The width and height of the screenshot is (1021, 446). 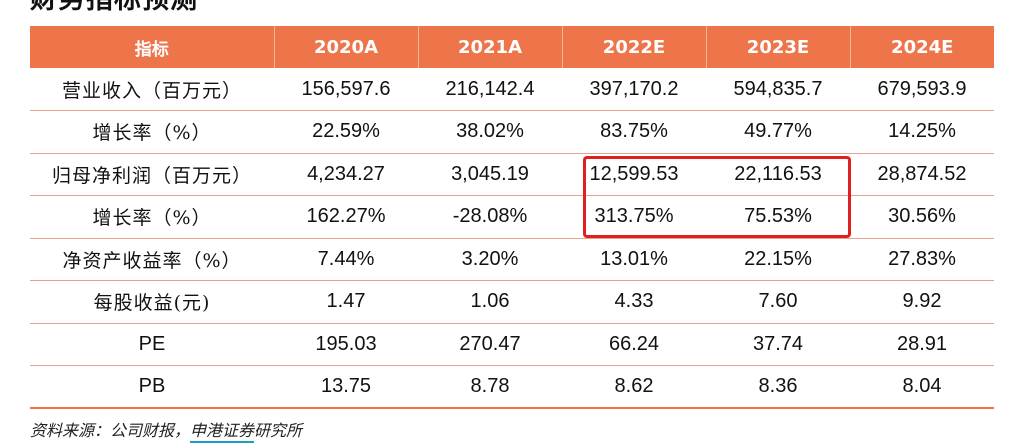 I want to click on table-cell: 679,593.9, so click(x=922, y=89).